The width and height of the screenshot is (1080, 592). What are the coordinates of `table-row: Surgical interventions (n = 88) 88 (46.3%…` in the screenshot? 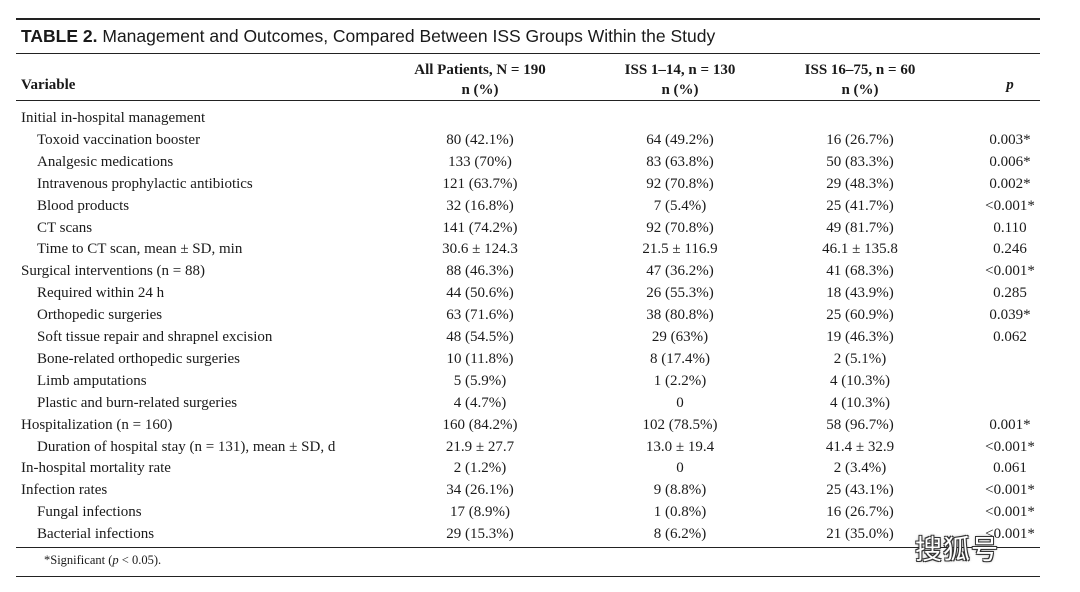 It's located at (540, 271).